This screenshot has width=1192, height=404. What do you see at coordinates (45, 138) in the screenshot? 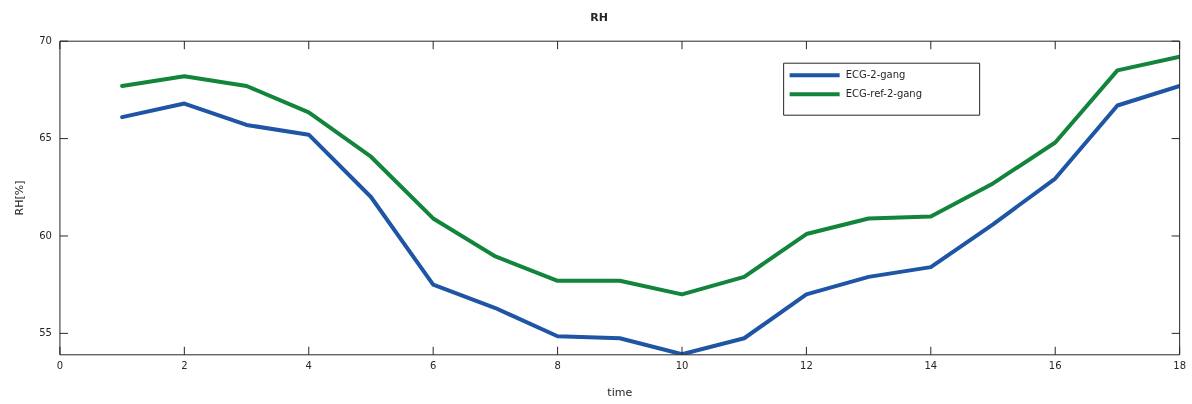
I see `y-tick-label: 65` at bounding box center [45, 138].